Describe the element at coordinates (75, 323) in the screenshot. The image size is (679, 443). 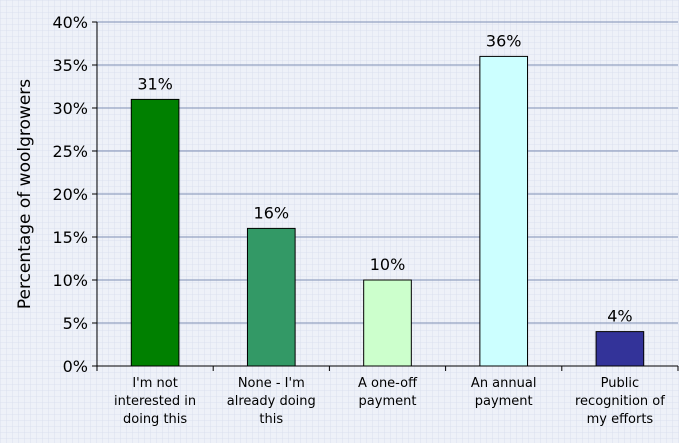
I see `y-tick-label: 5%` at that location.